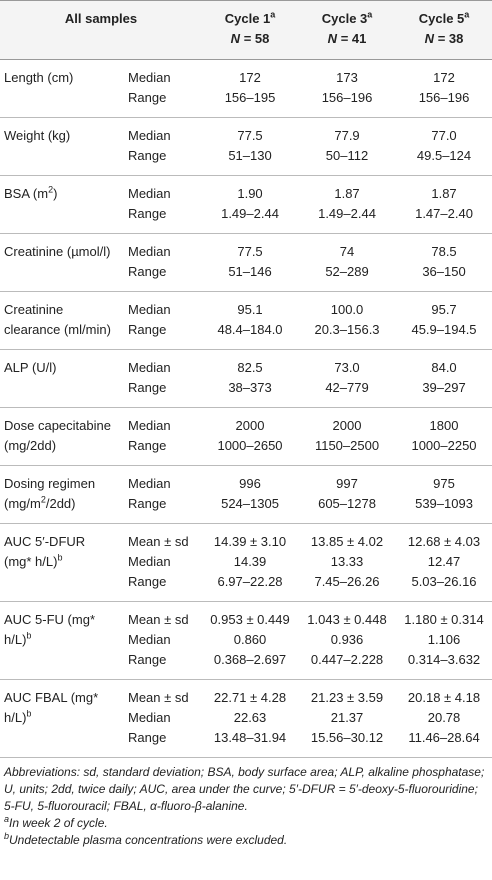  What do you see at coordinates (62, 146) in the screenshot?
I see `row-label: Weight (kg)` at bounding box center [62, 146].